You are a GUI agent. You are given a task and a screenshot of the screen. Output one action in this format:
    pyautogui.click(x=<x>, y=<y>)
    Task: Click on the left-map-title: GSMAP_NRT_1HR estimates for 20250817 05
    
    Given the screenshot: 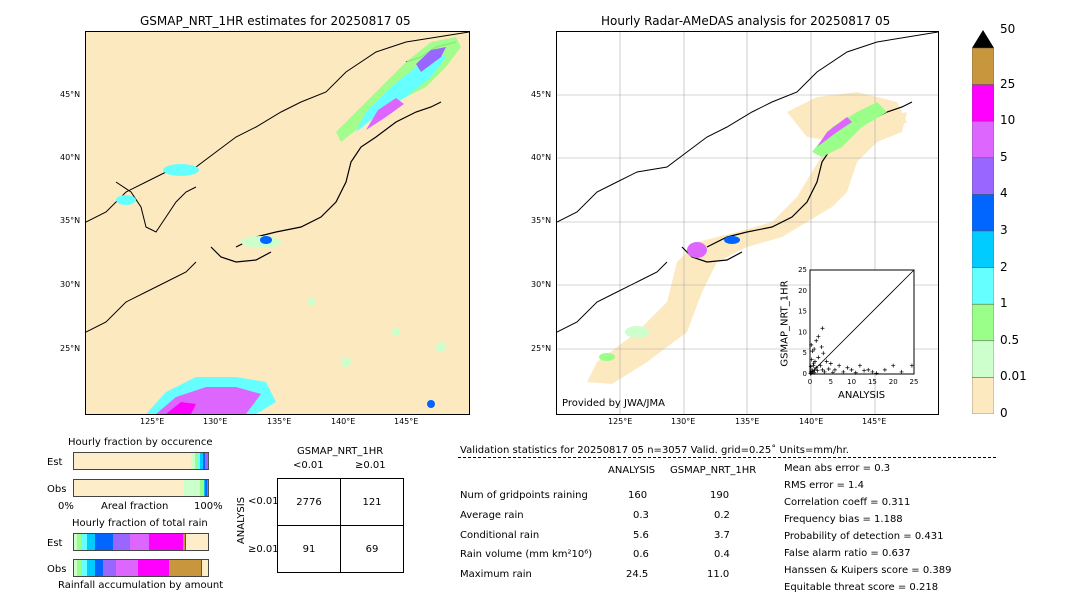 What is the action you would take?
    pyautogui.click(x=275, y=21)
    